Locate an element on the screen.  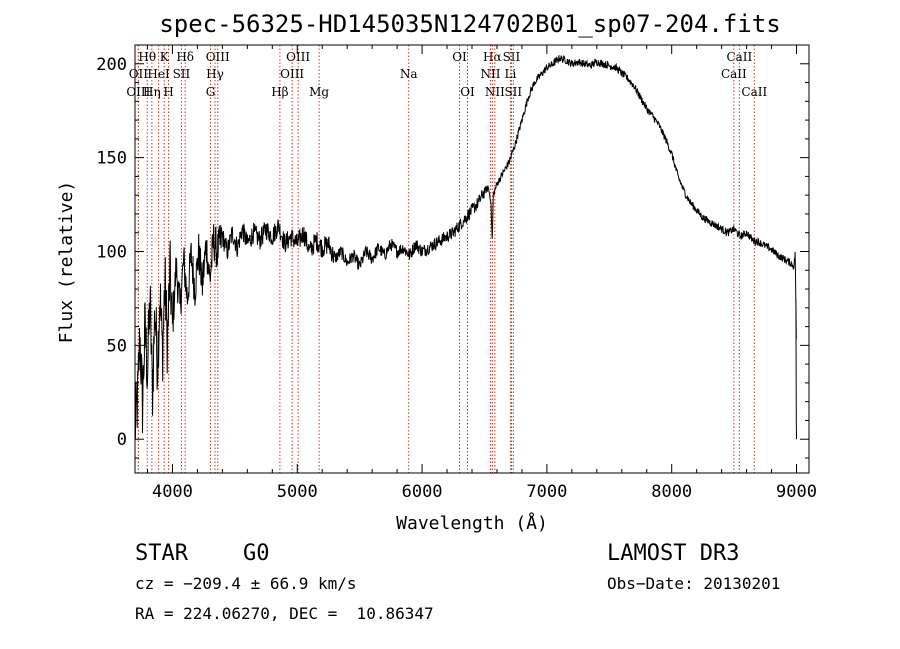
y-tick-label: 50 is located at coordinates (117, 346).